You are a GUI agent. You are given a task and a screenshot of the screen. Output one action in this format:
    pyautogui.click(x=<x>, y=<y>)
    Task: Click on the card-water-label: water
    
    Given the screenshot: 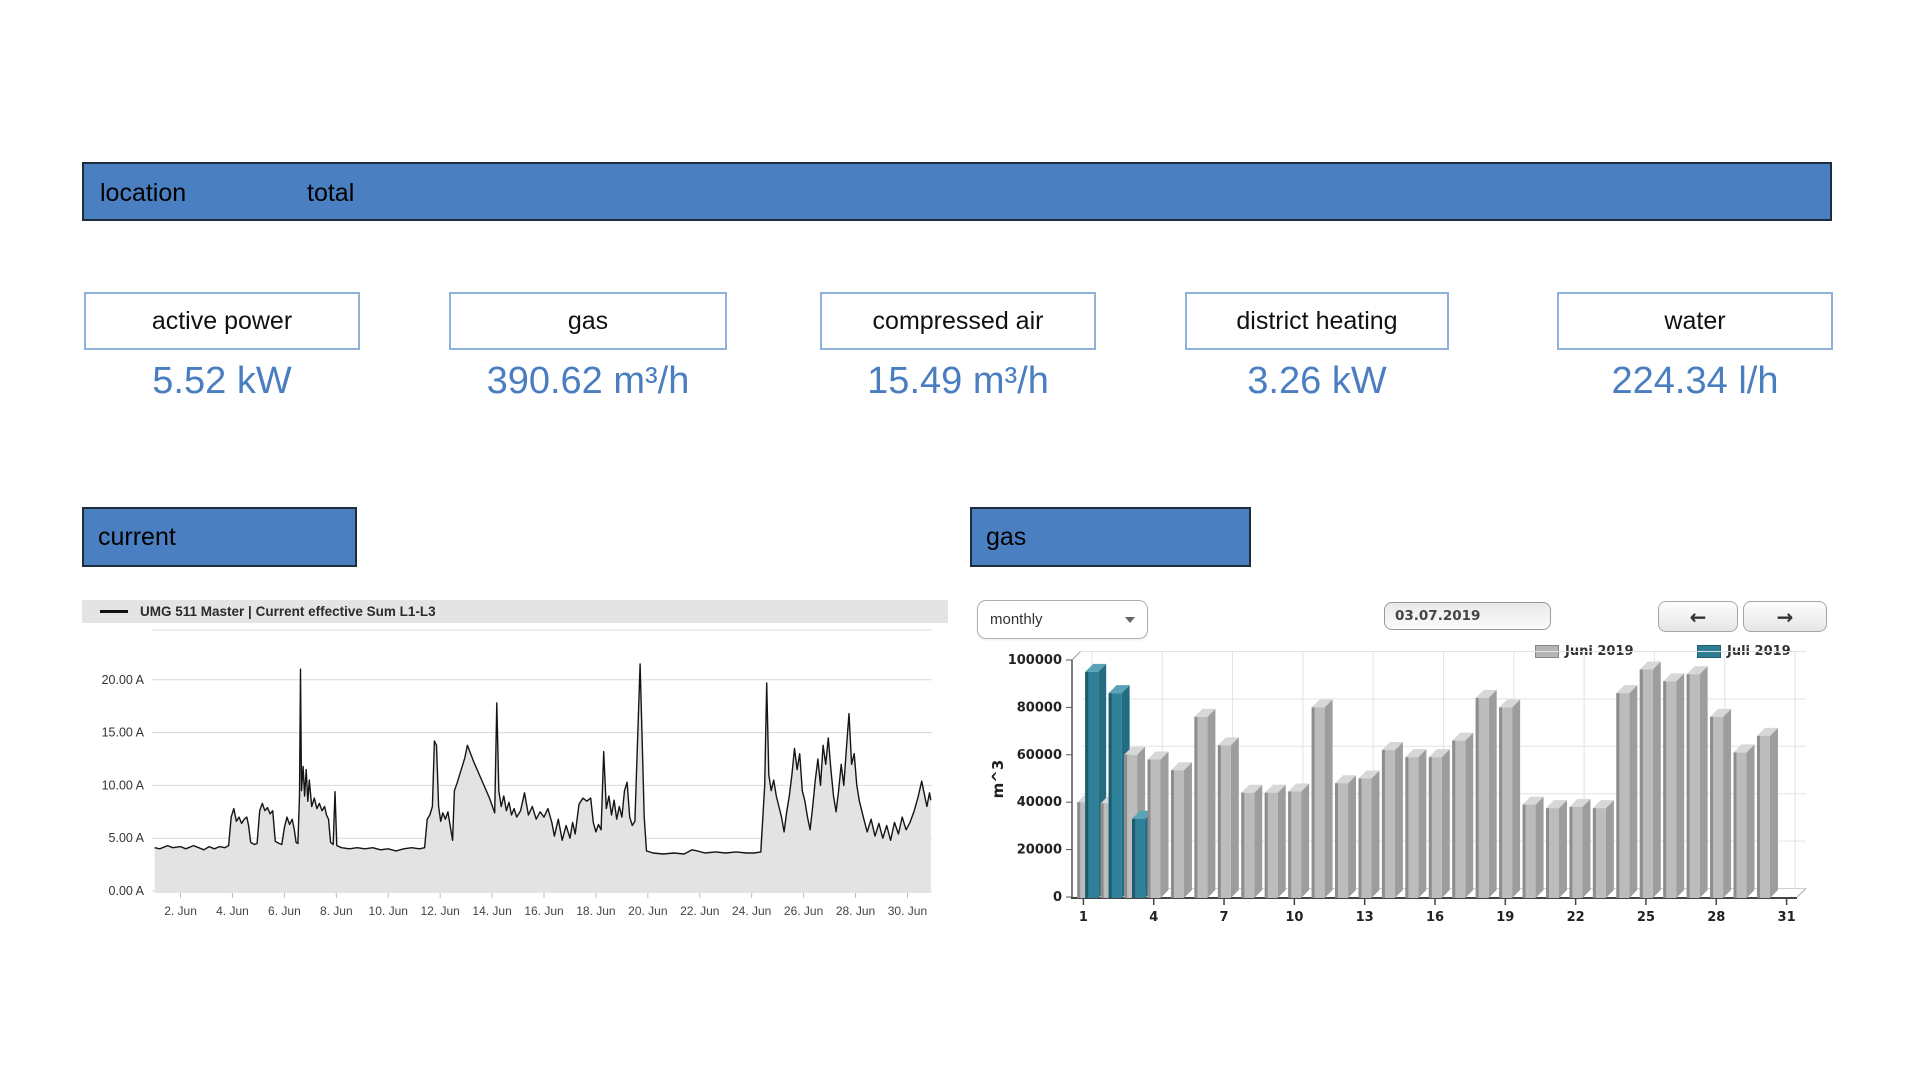 What is the action you would take?
    pyautogui.click(x=1695, y=320)
    